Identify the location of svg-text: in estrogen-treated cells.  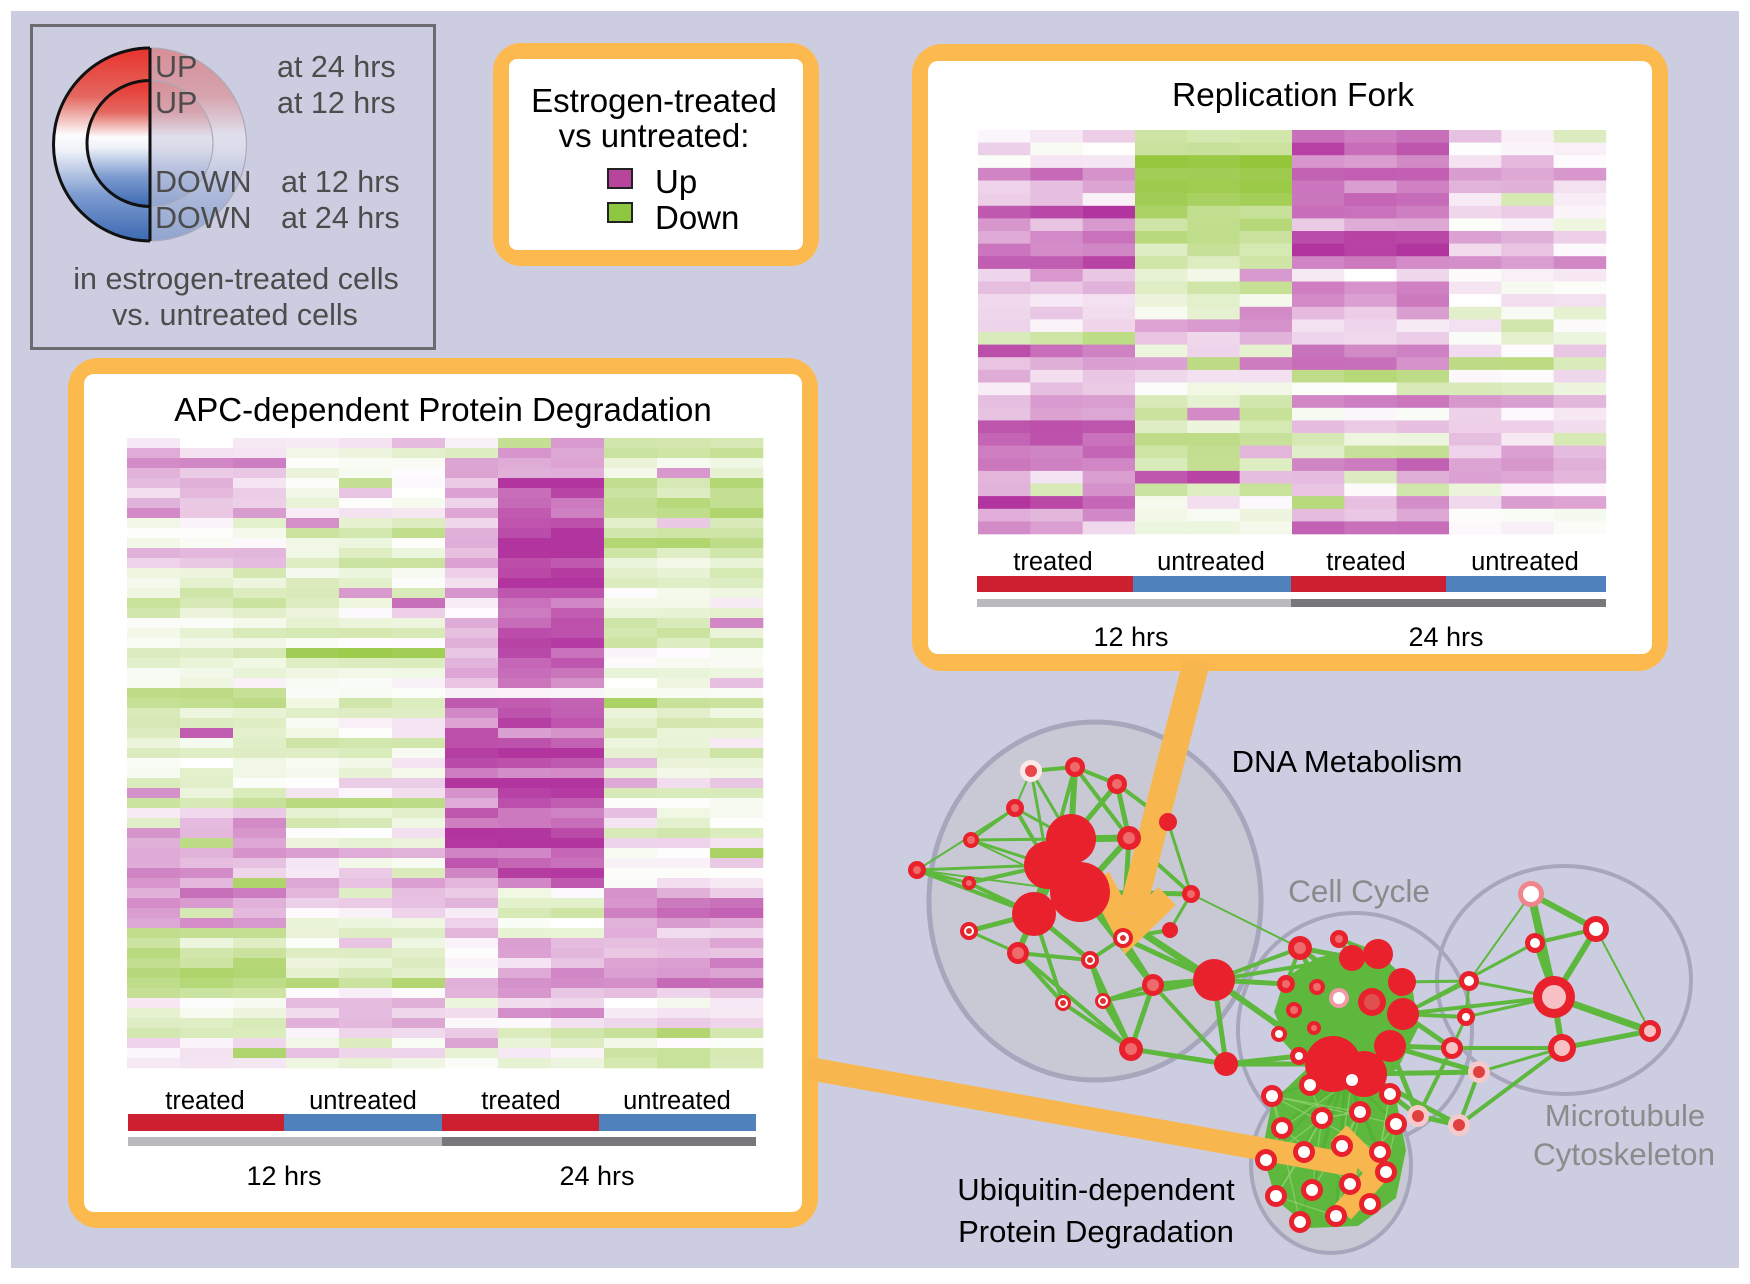
(236, 279).